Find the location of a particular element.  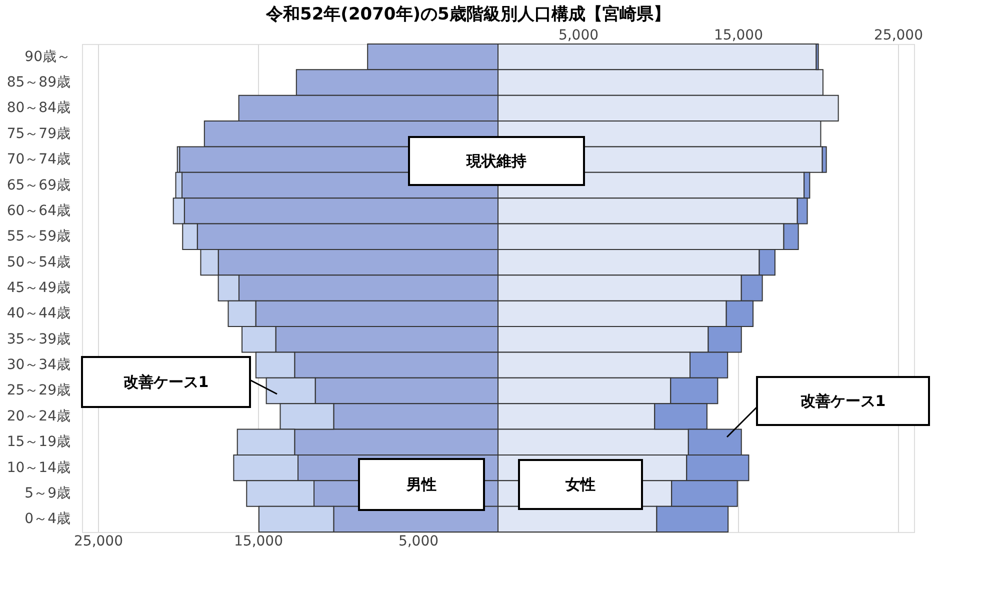

annotation: 男性 is located at coordinates (421, 485).